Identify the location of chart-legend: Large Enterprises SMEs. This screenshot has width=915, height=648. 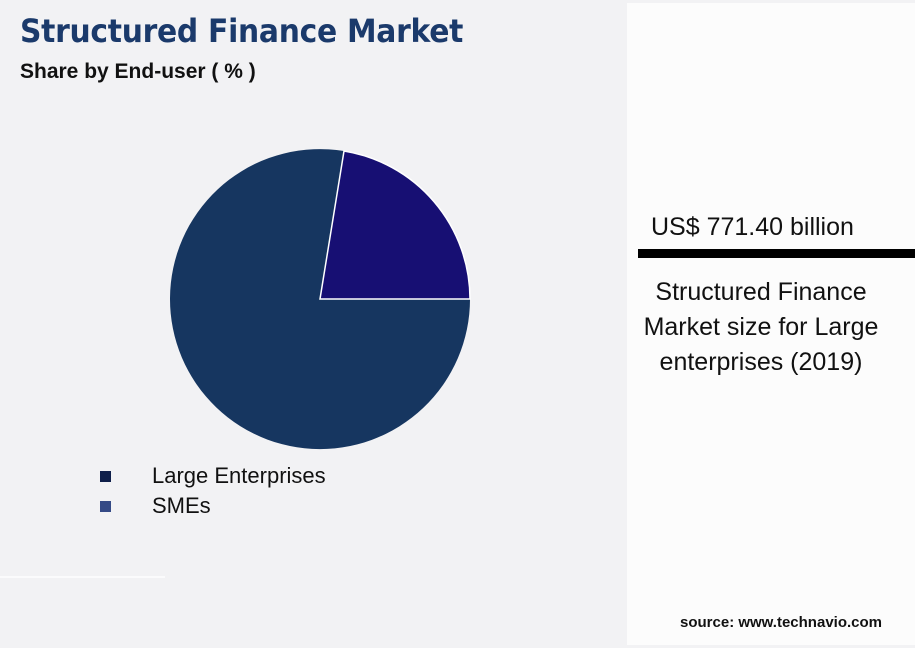
(213, 491).